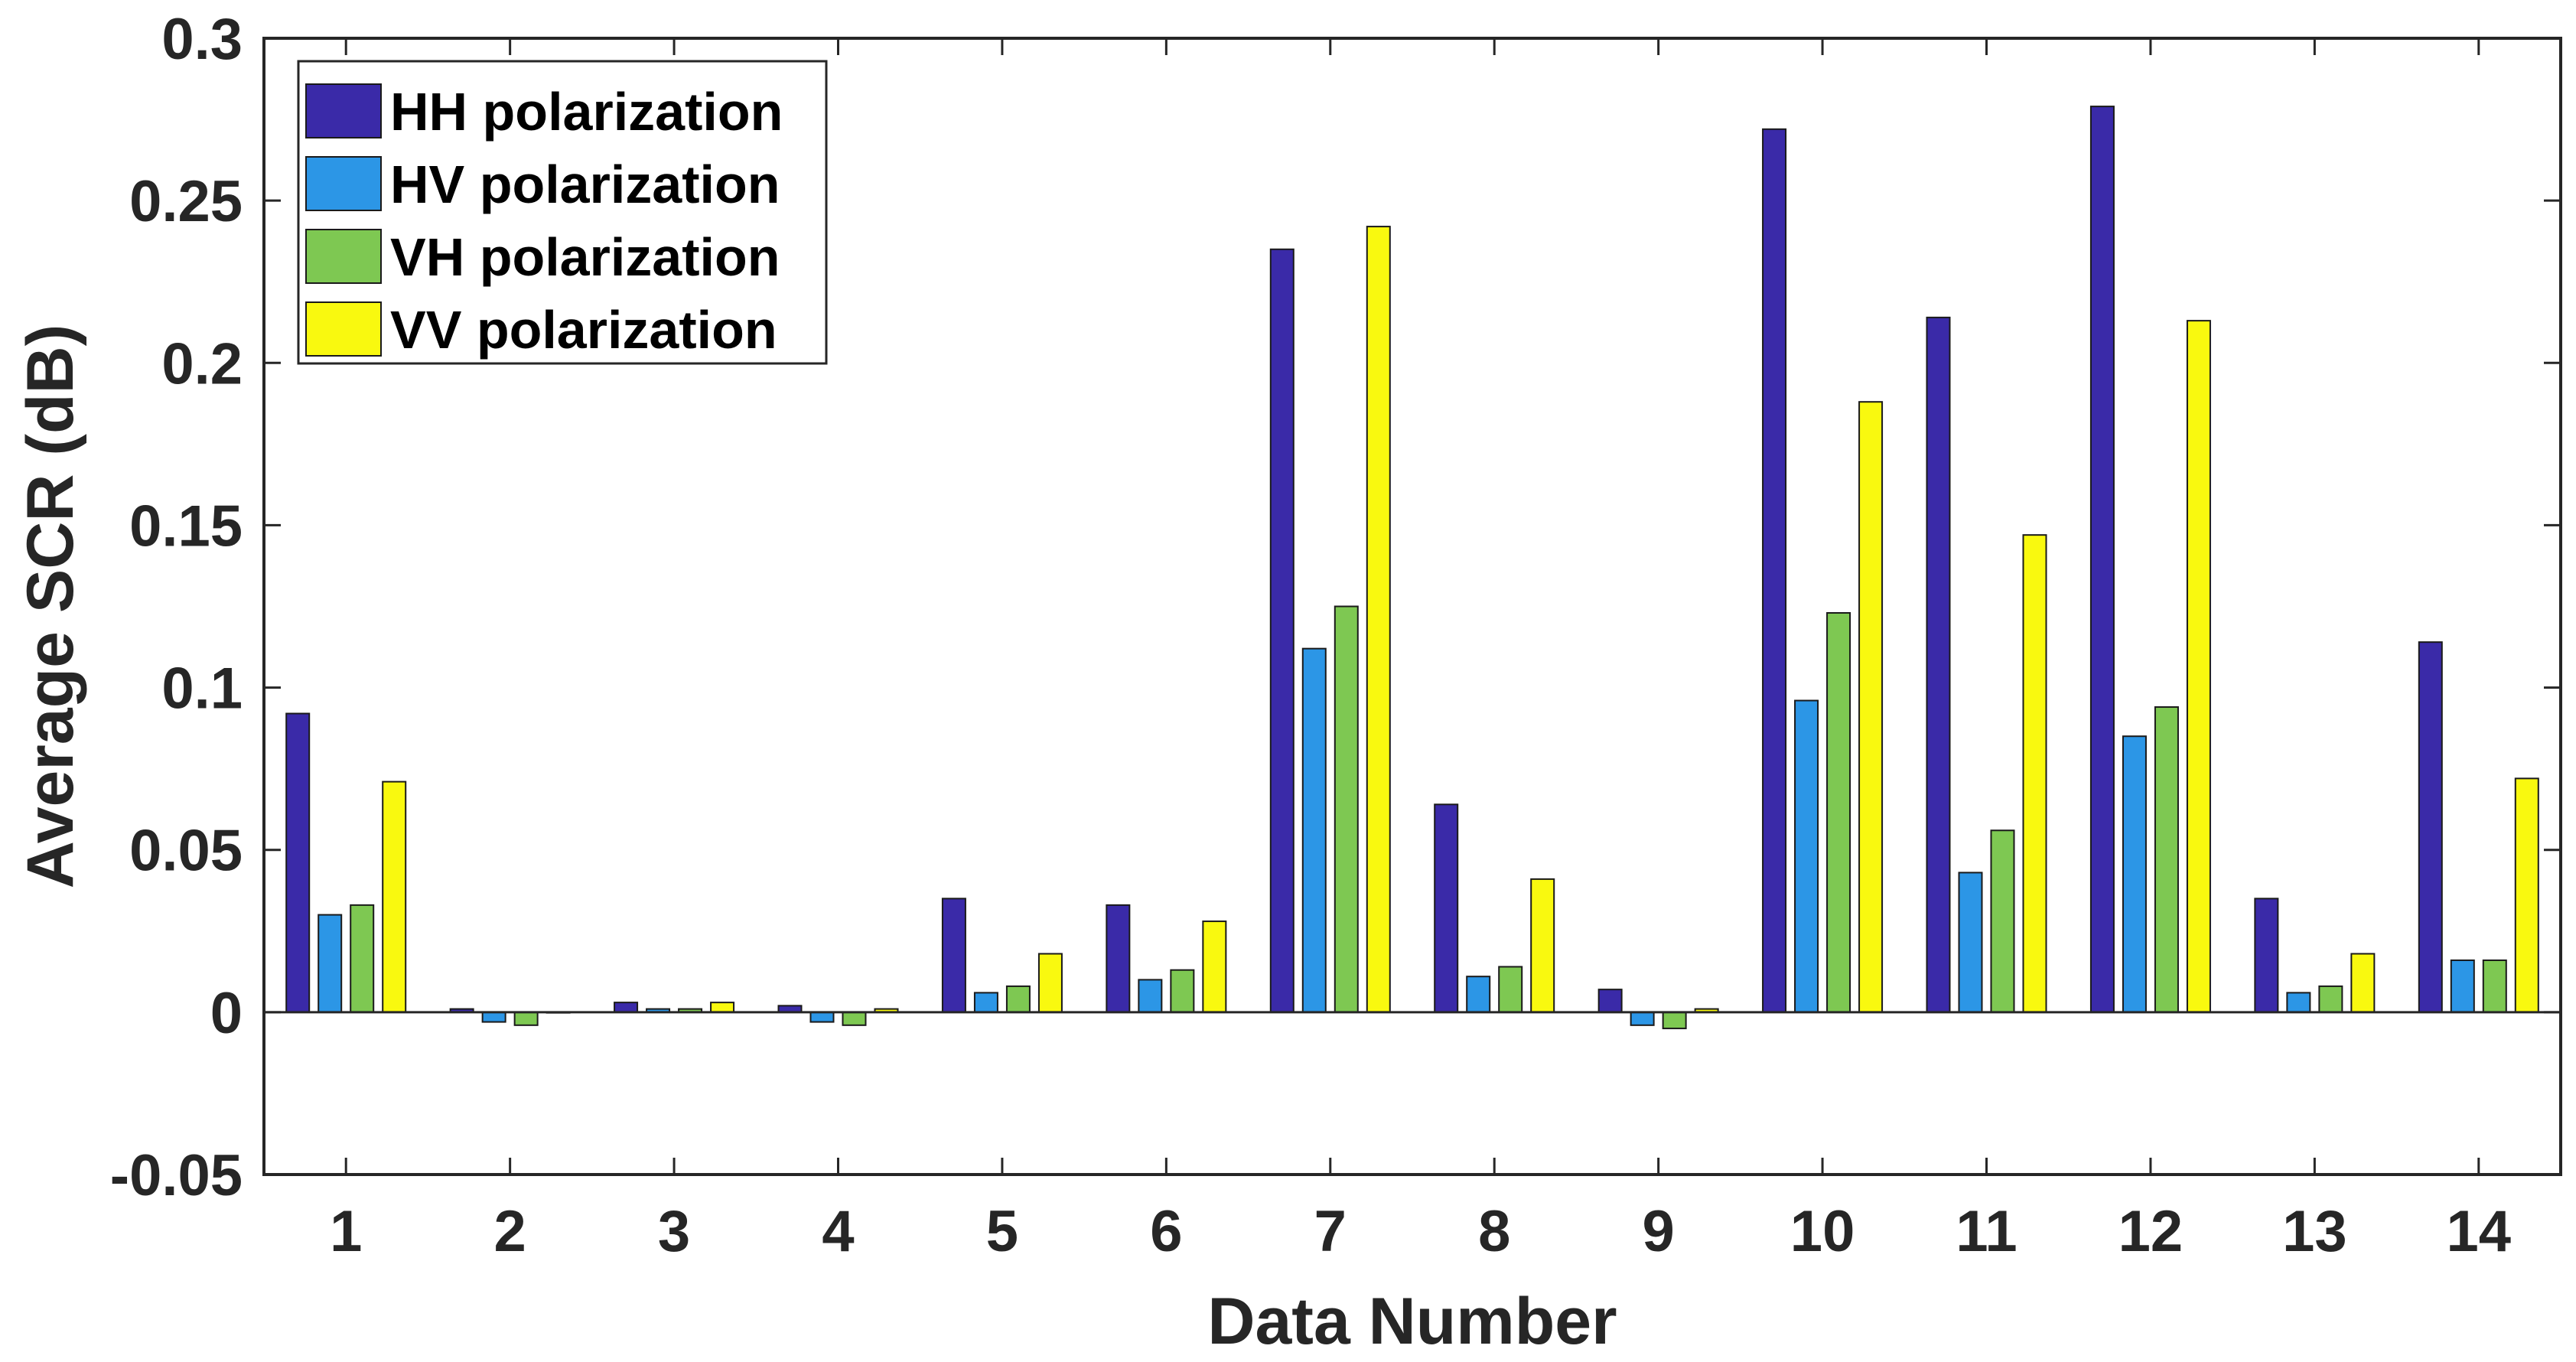 This screenshot has height=1362, width=2576. What do you see at coordinates (586, 112) in the screenshot?
I see `legend-label-hh: HH polarization` at bounding box center [586, 112].